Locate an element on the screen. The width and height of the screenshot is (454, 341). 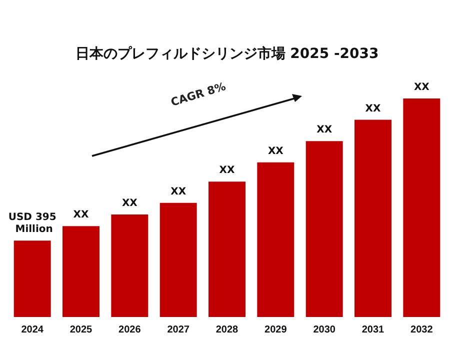
x-tick-label: 2027 is located at coordinates (178, 330).